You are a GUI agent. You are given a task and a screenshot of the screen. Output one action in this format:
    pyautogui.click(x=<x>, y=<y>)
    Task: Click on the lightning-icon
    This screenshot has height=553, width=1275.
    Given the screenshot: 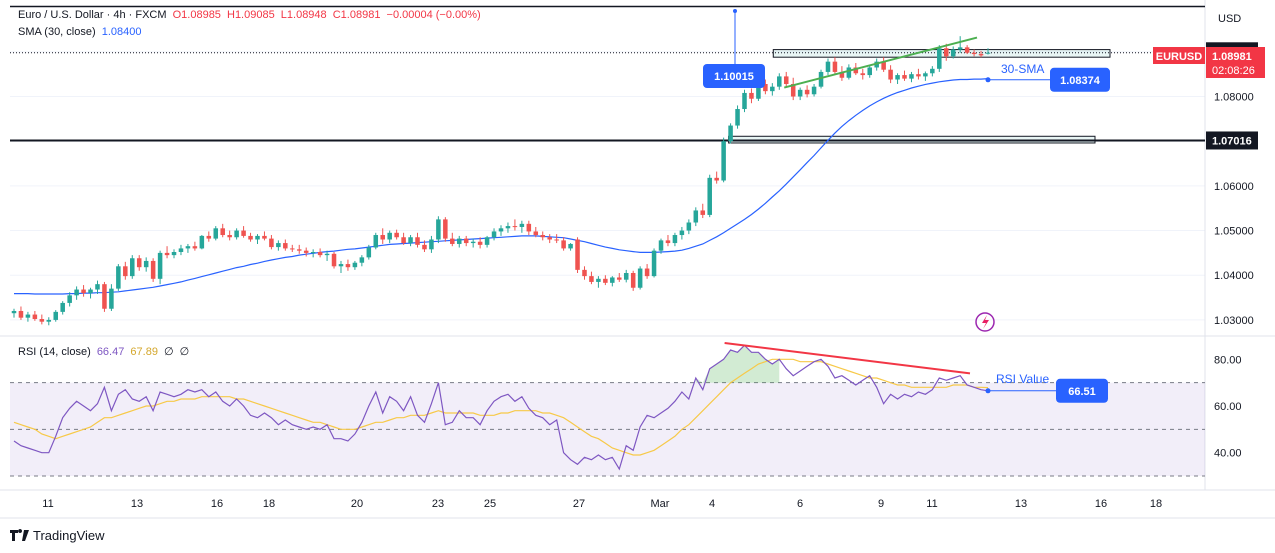 What is the action you would take?
    pyautogui.click(x=985, y=322)
    